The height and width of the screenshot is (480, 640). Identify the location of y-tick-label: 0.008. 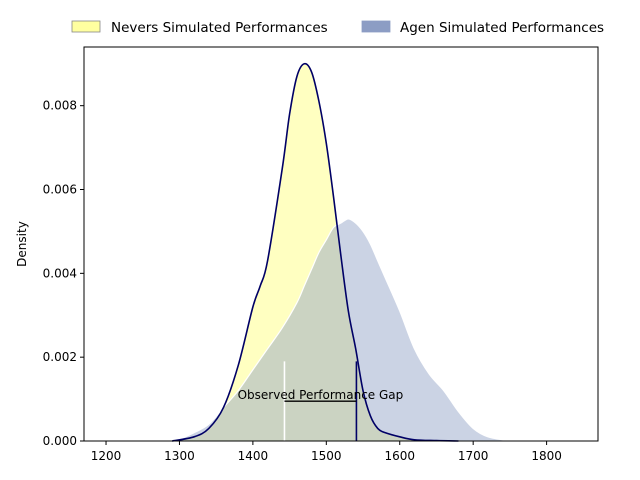
(60, 106).